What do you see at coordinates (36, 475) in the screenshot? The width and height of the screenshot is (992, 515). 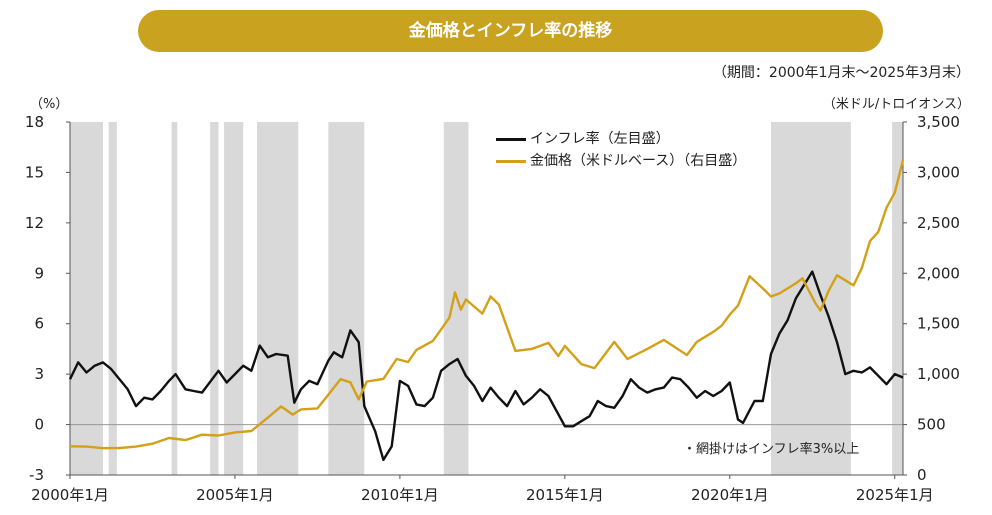 I see `left-tick-label: -3` at bounding box center [36, 475].